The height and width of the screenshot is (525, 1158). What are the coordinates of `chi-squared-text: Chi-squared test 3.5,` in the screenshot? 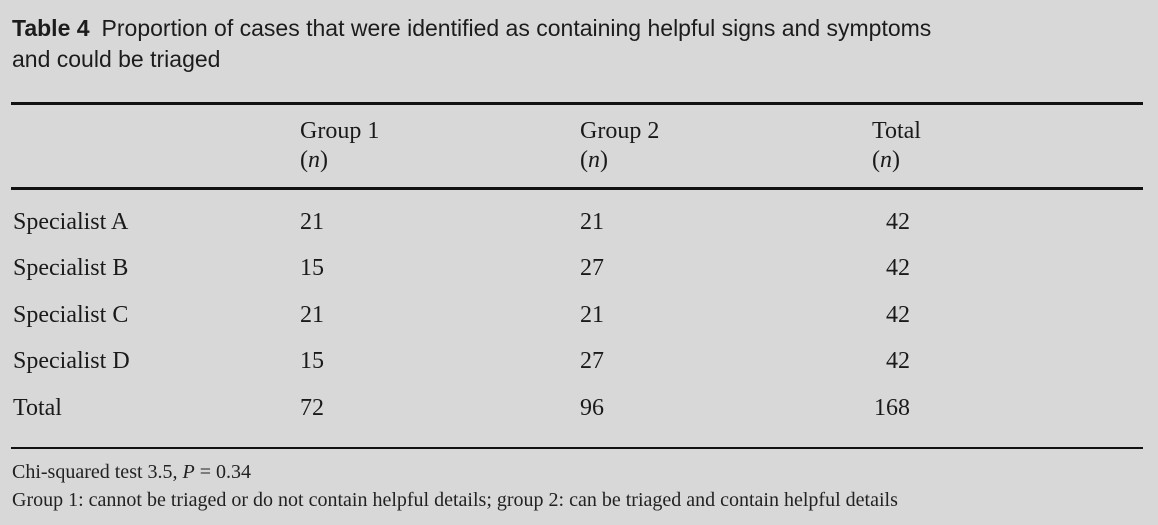 It's located at (97, 472).